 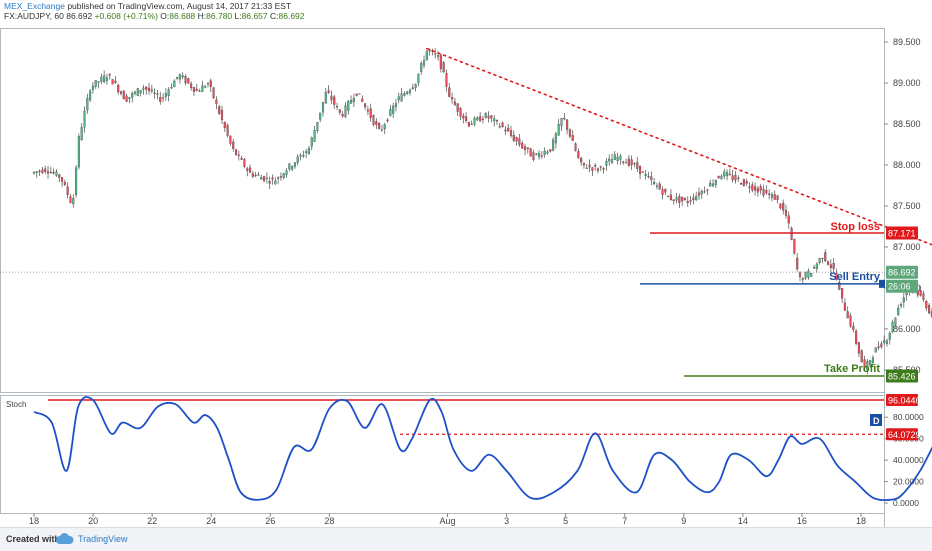 I want to click on take-profit-price-badge: 85.426, so click(x=902, y=377).